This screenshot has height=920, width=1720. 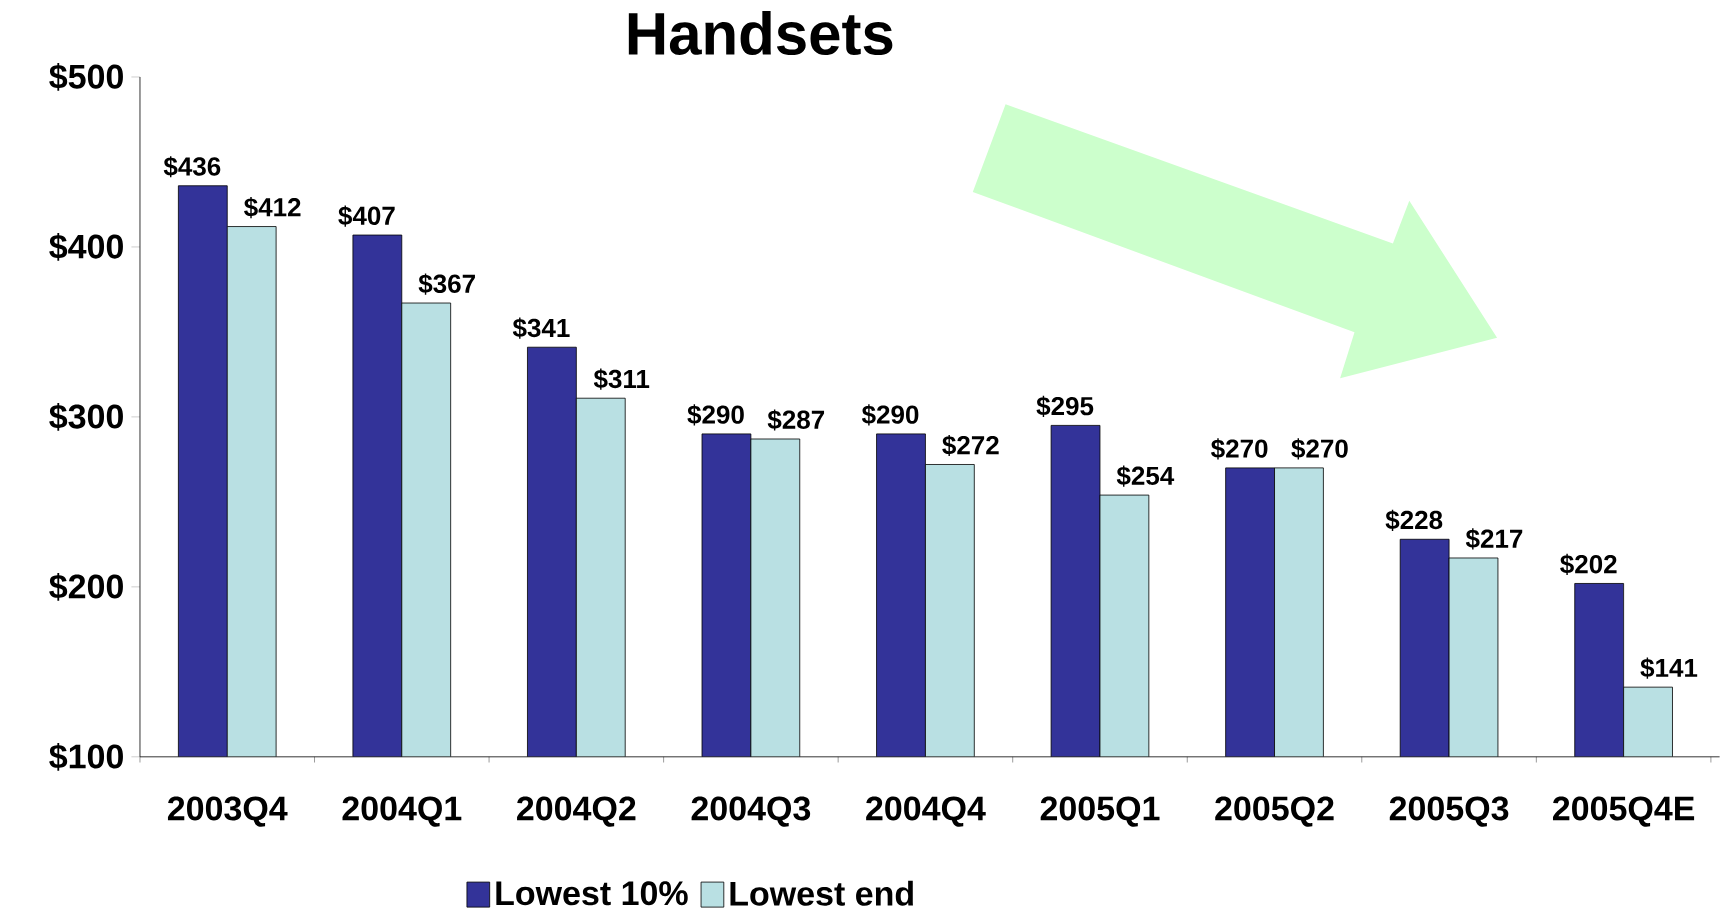 I want to click on y-tick-label: $400, so click(x=86, y=247).